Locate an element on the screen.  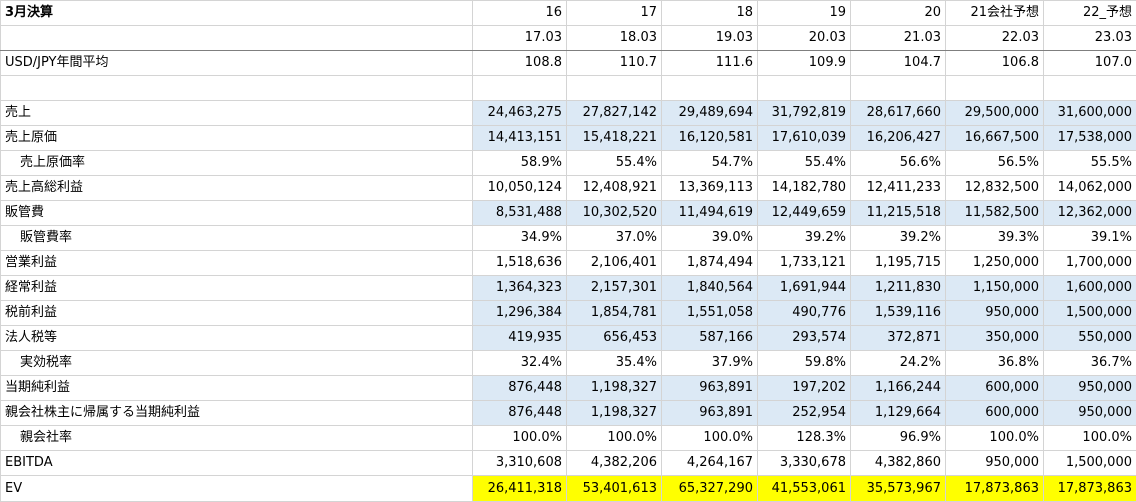
net-income-value-cell: 950,000 is located at coordinates (1090, 388).